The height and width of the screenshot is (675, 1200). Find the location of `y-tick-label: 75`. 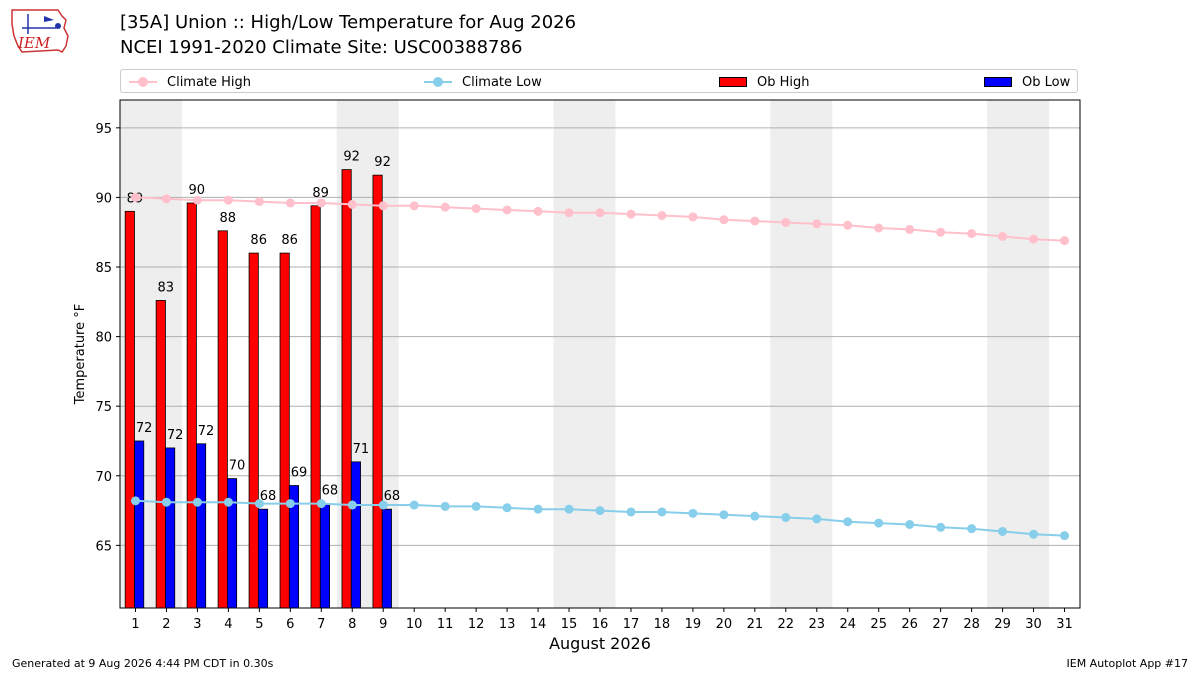

y-tick-label: 75 is located at coordinates (103, 407).